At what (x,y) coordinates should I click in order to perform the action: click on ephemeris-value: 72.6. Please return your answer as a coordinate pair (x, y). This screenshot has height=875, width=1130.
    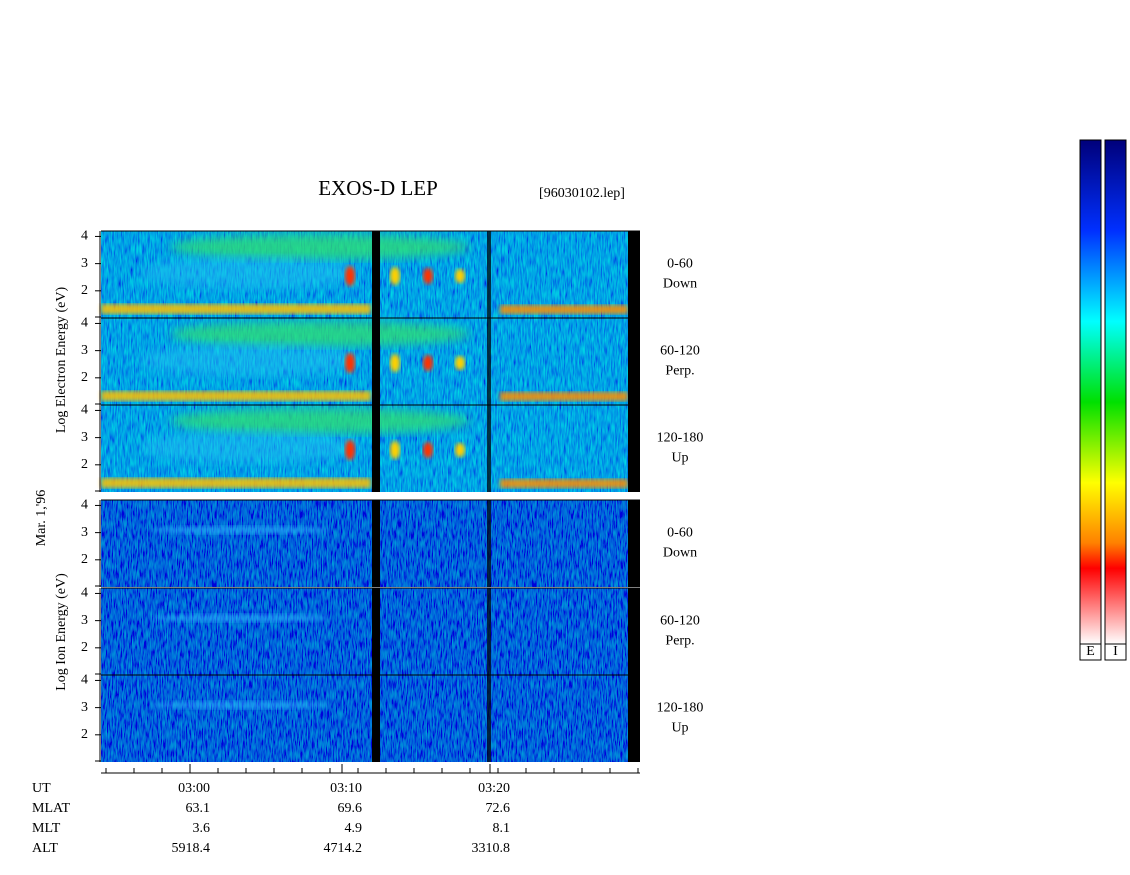
    Looking at the image, I should click on (498, 808).